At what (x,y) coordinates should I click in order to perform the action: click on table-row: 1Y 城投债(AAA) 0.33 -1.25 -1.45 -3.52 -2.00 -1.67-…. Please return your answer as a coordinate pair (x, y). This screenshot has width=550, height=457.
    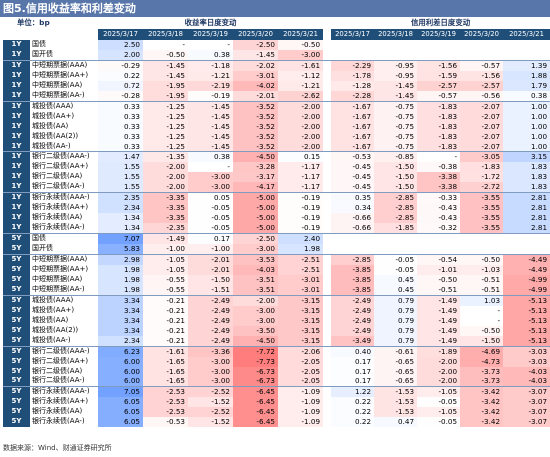
    Looking at the image, I should click on (276, 106).